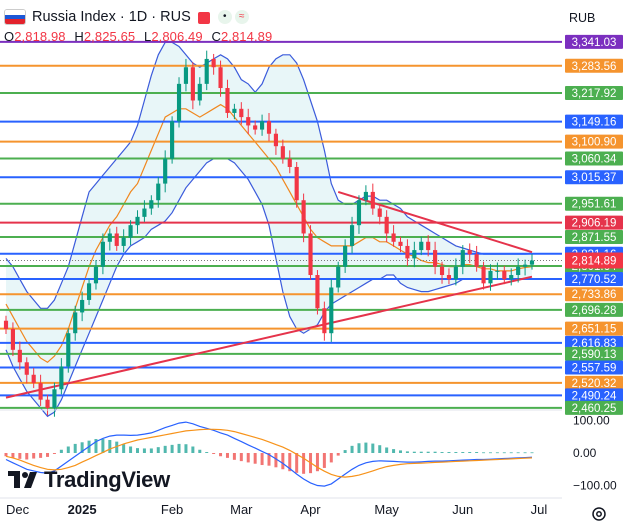  What do you see at coordinates (386, 509) in the screenshot?
I see `time-axis-label-5: May` at bounding box center [386, 509].